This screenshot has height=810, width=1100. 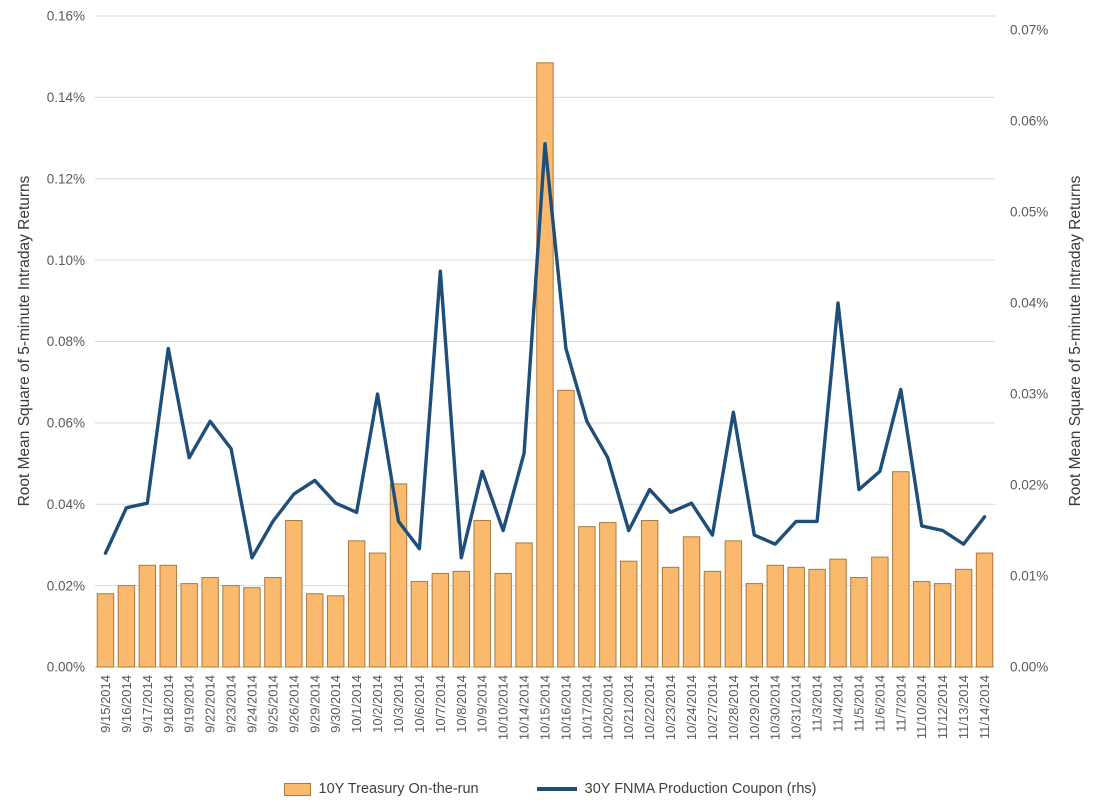 I want to click on x-axis-tick-label: 11/12/2014, so click(x=942, y=707).